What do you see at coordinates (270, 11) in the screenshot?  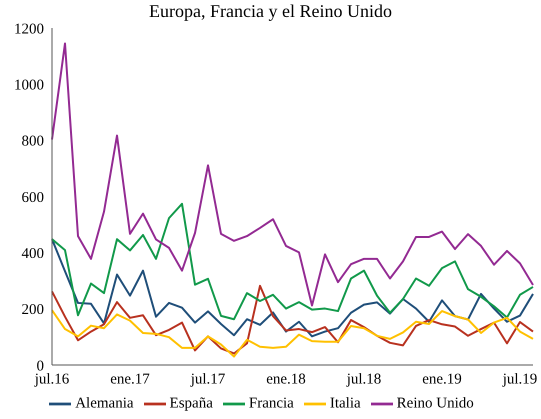 I see `chart-title: Europa, Francia y el Reino Unido` at bounding box center [270, 11].